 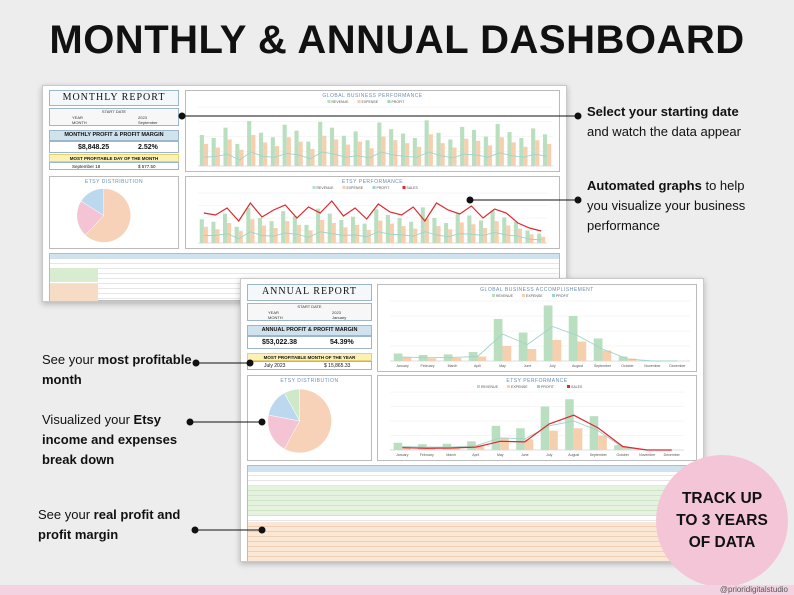 I want to click on best-header: MOST PROFITABLE DAY OF THE MONTH, so click(x=114, y=158).